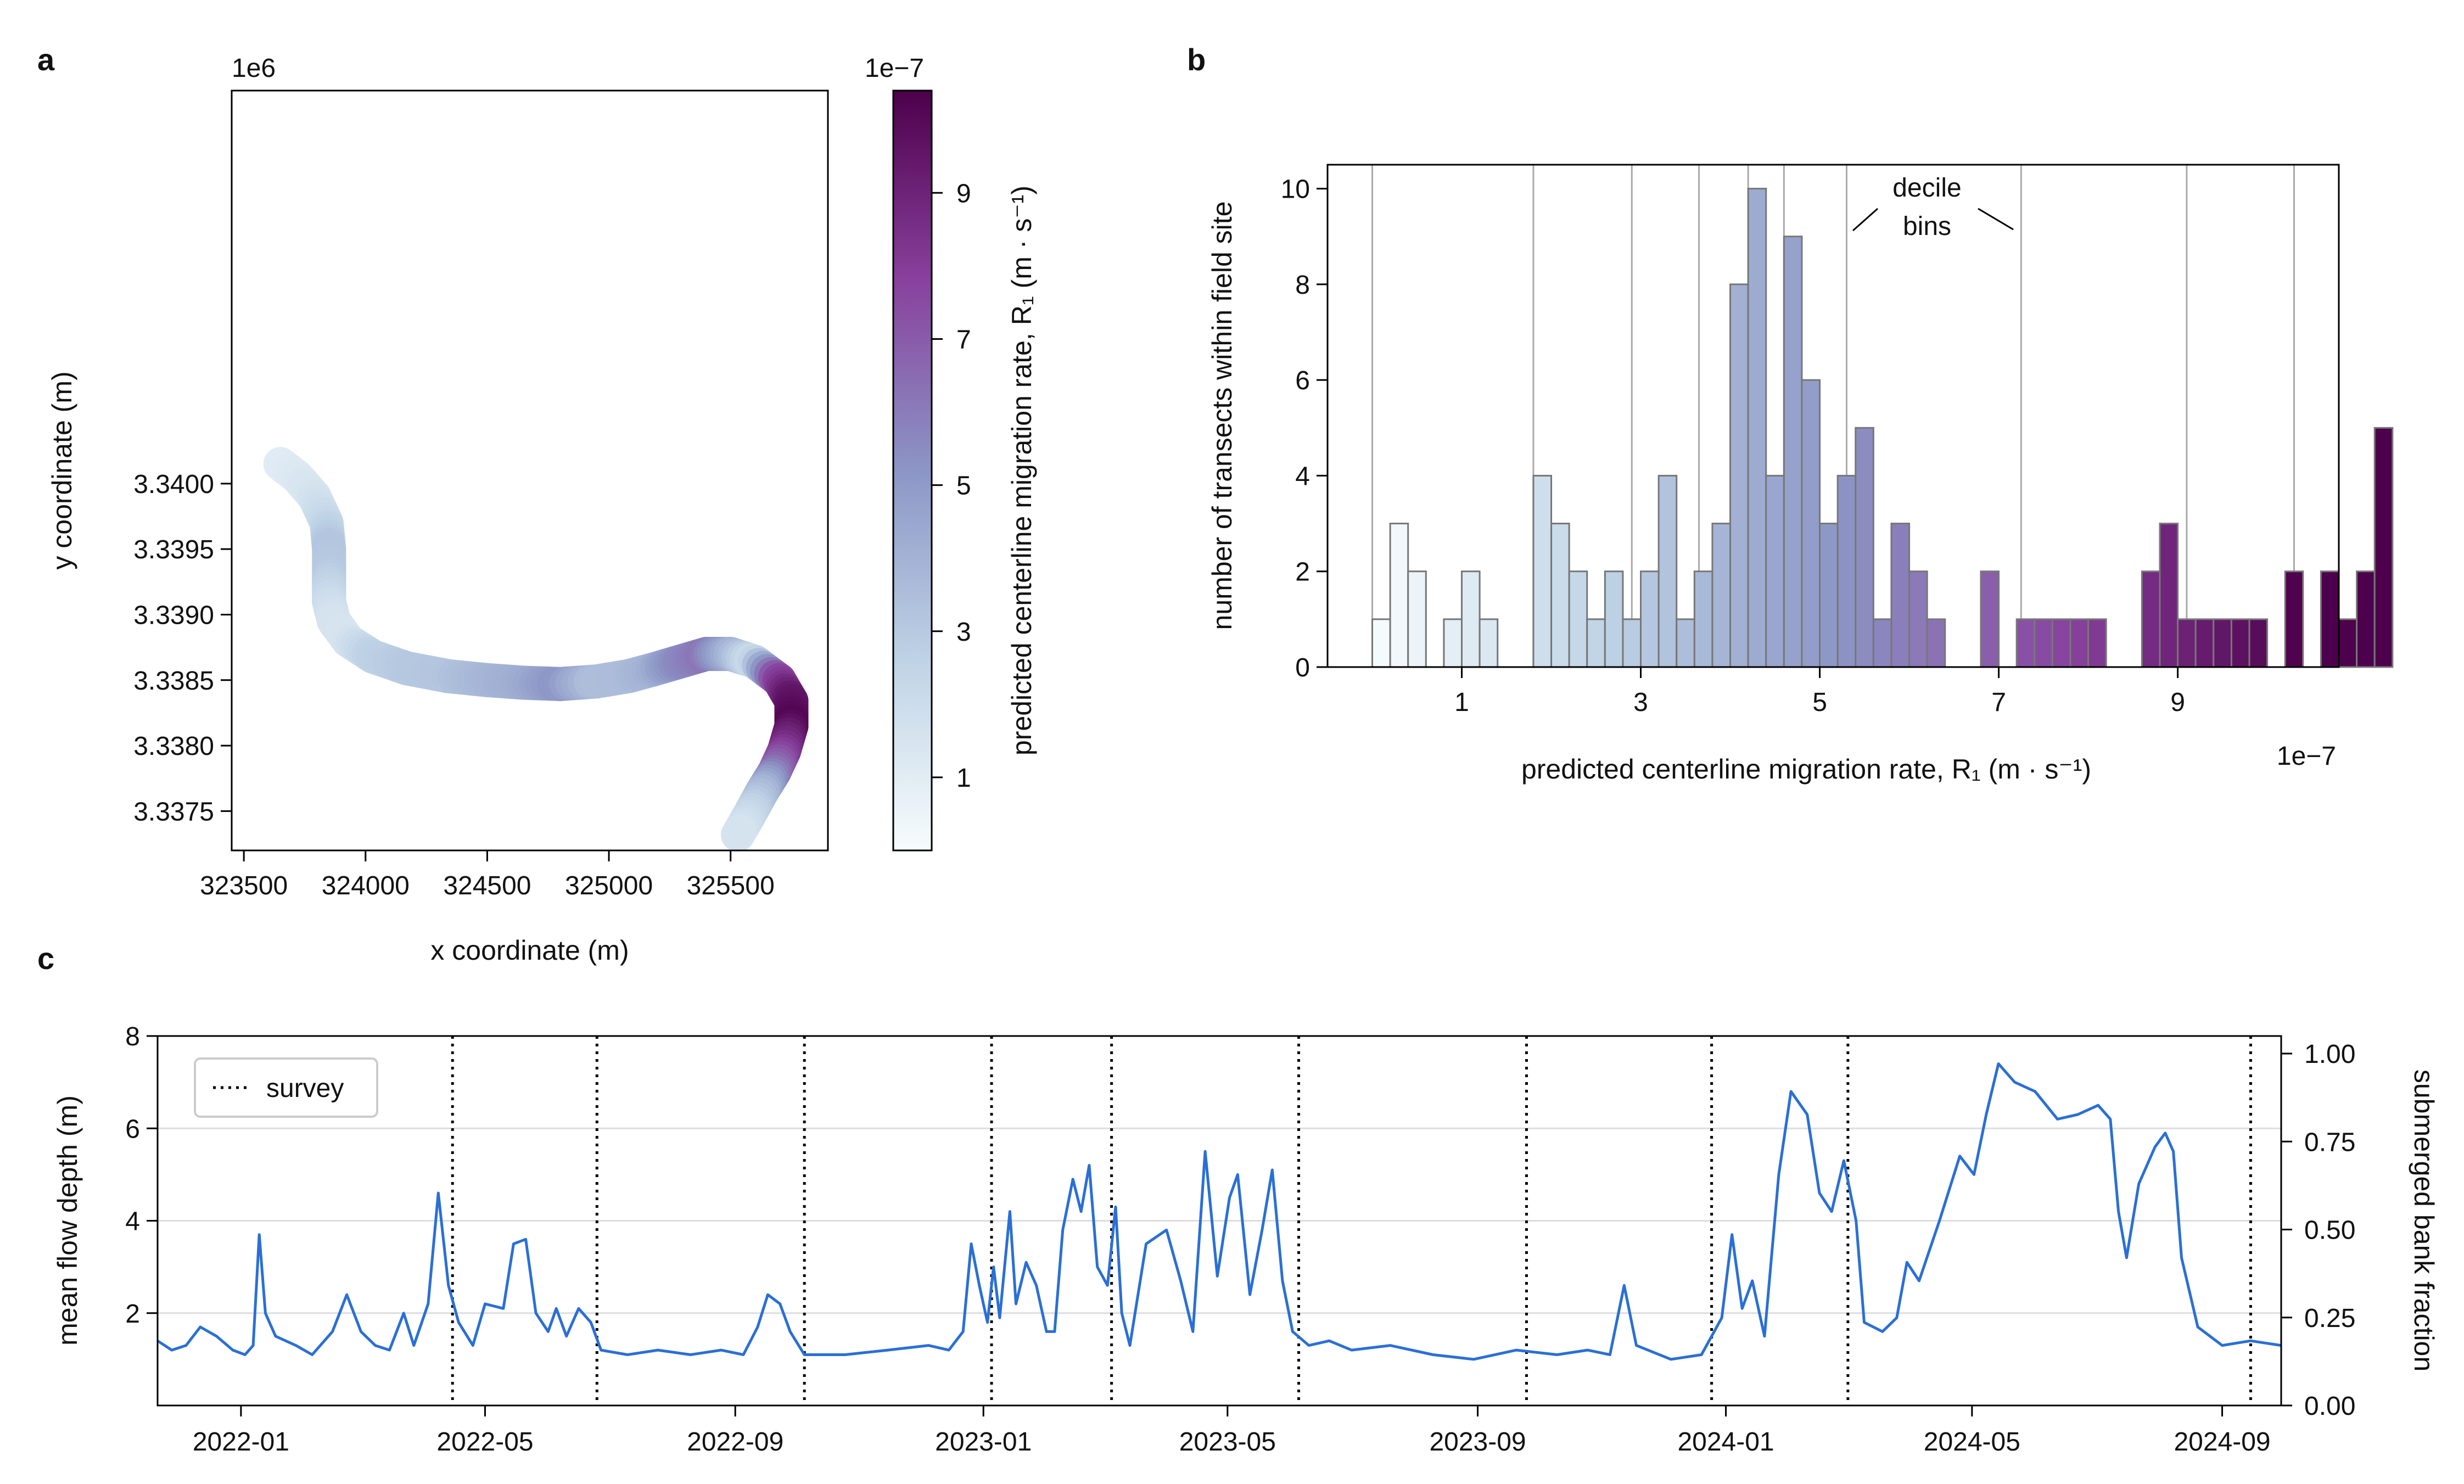  I want to click on panel-label-c: c, so click(46, 959).